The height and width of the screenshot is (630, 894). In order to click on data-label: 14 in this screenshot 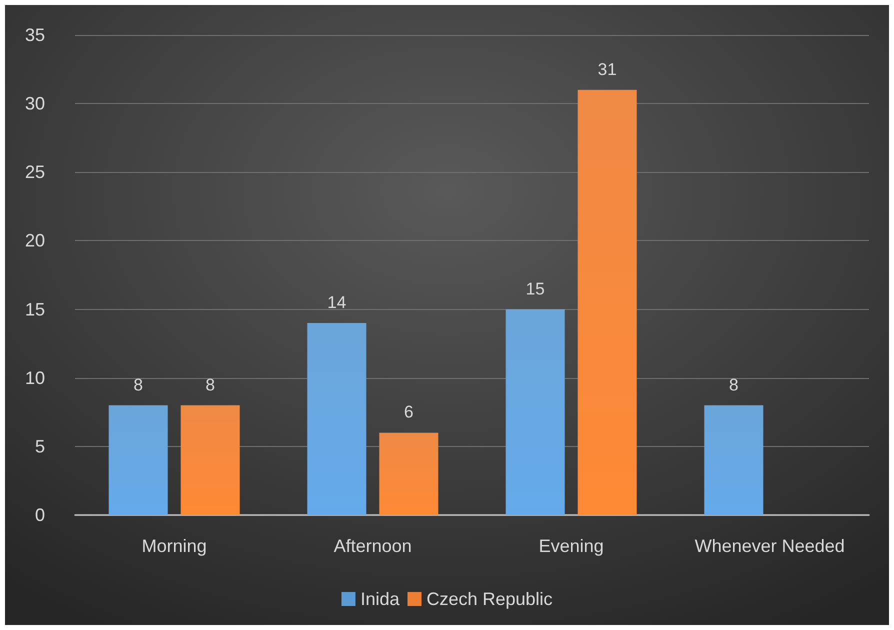, I will do `click(336, 302)`.